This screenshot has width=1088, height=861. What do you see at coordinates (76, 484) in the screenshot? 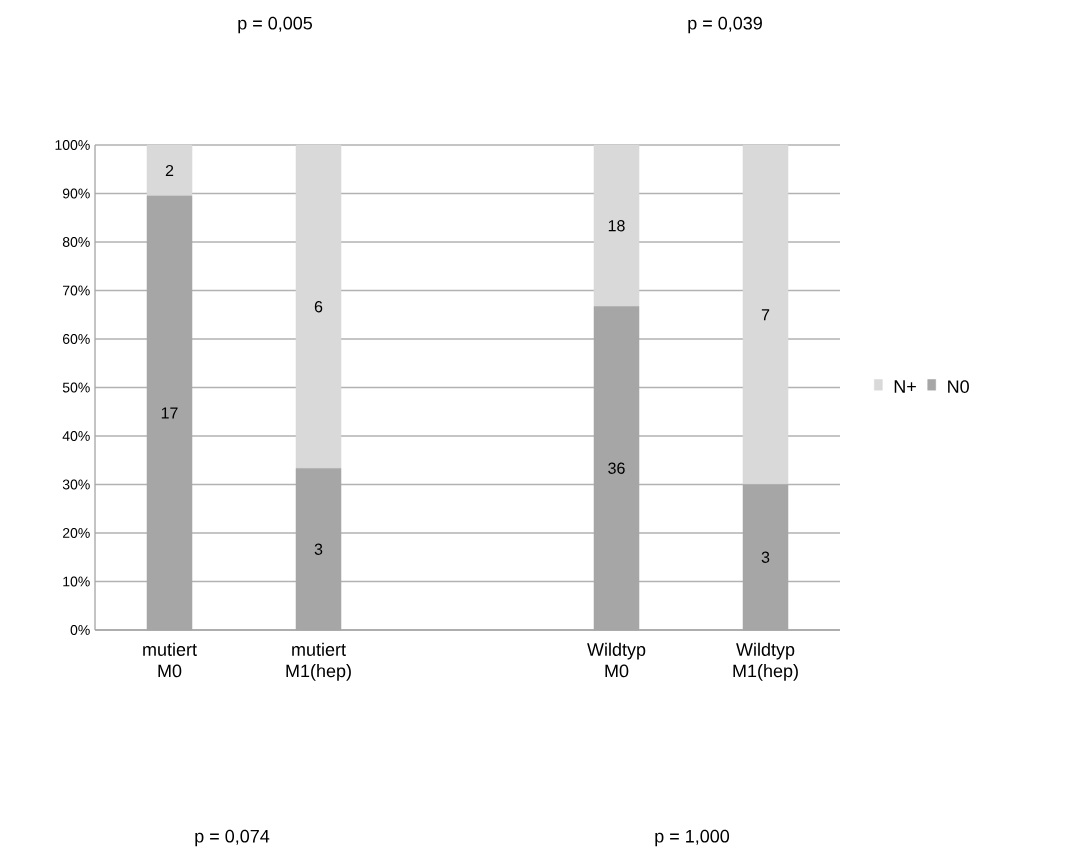
I see `y-tick-label: 30%` at bounding box center [76, 484].